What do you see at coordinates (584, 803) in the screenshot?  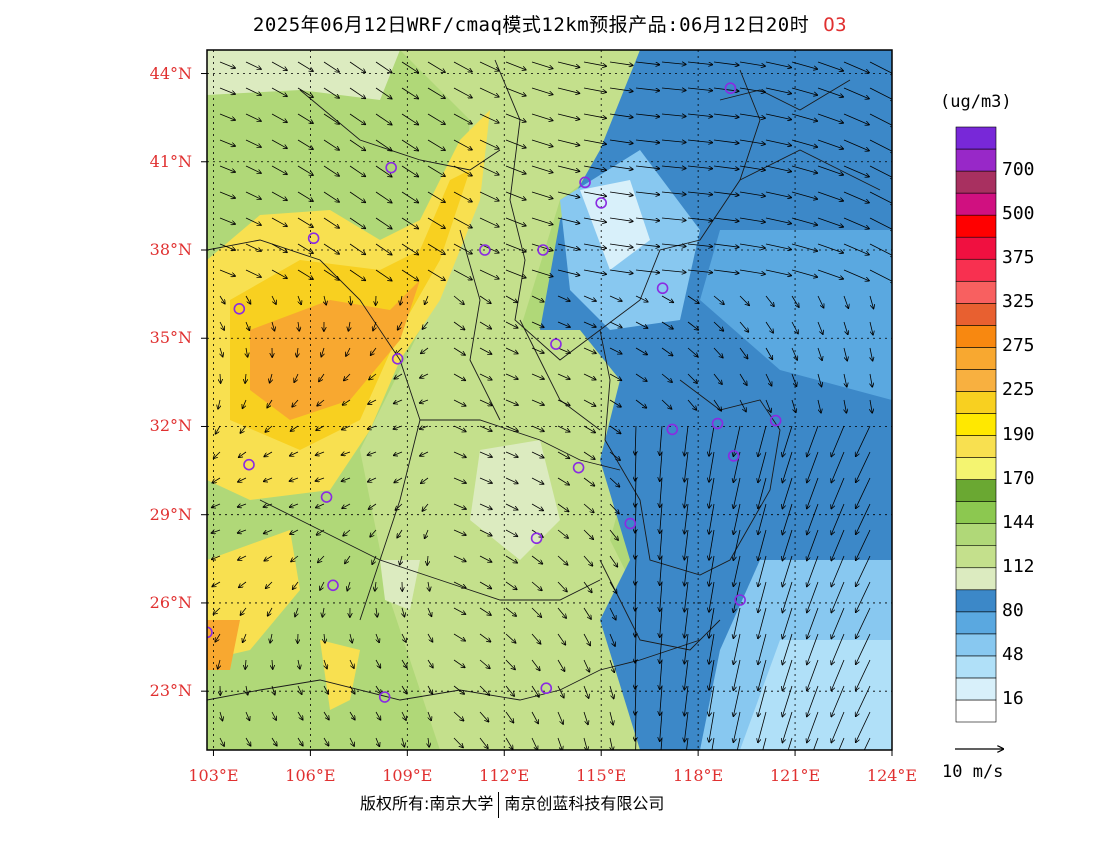 I see `copyright-company: 南京创蓝科技有限公司` at bounding box center [584, 803].